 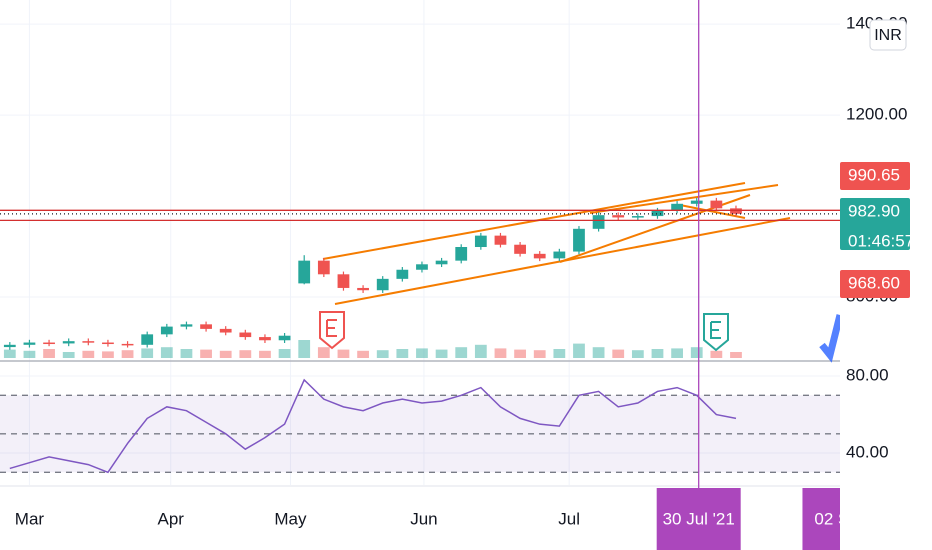 What do you see at coordinates (867, 452) in the screenshot?
I see `rsi-tick-label: 40.00` at bounding box center [867, 452].